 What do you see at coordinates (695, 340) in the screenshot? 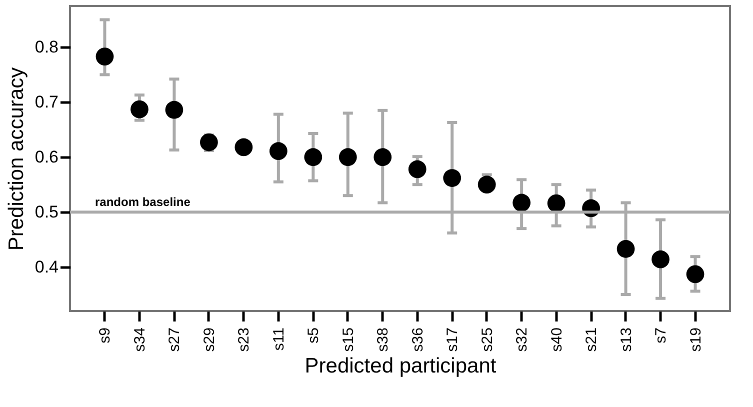
I see `x-tick-label: s19` at bounding box center [695, 340].